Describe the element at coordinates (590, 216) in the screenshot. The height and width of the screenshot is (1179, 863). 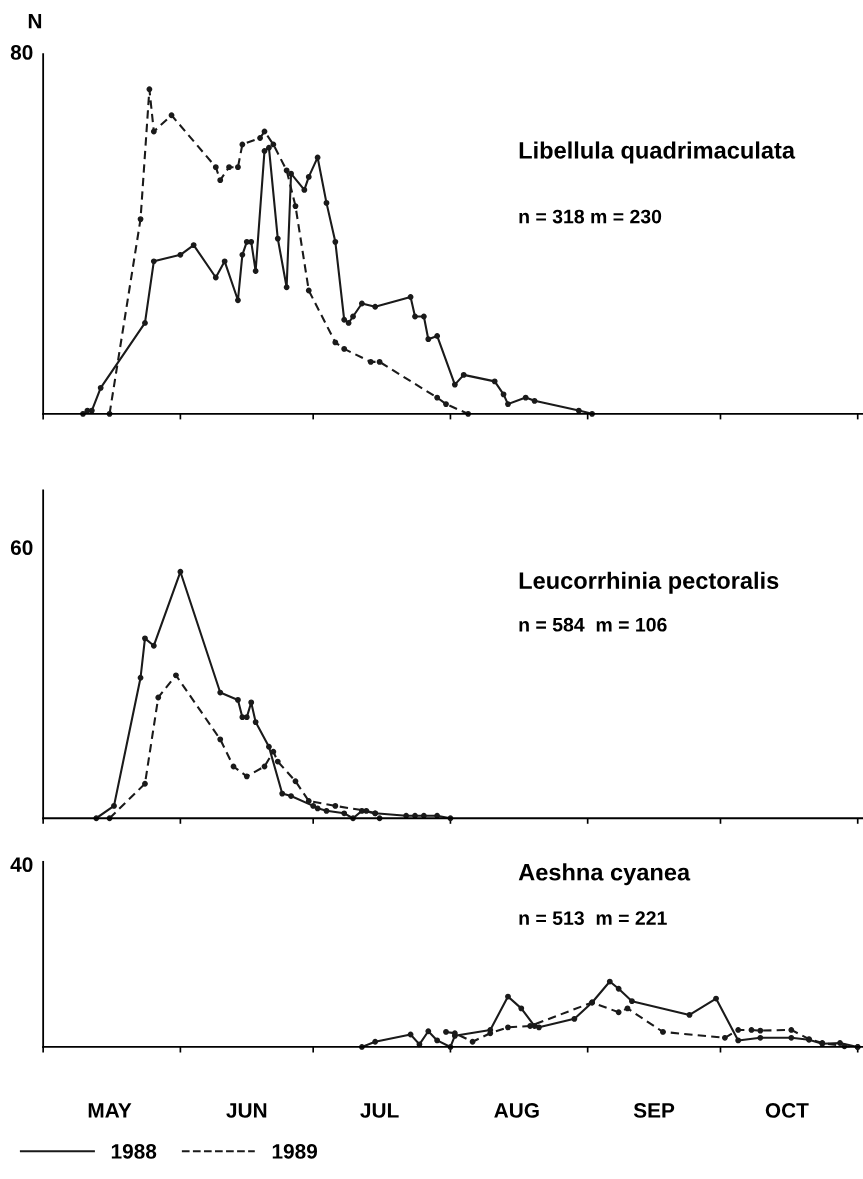
I see `annotation: n = 318 m = 230` at that location.